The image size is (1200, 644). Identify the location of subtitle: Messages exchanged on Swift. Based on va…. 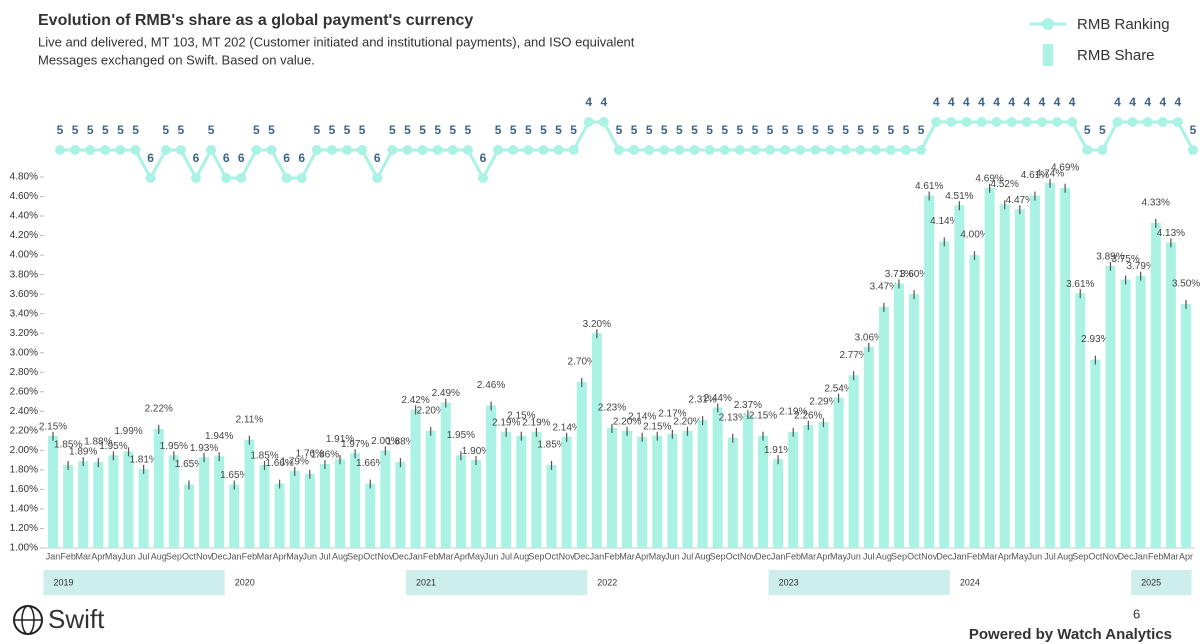
(176, 59).